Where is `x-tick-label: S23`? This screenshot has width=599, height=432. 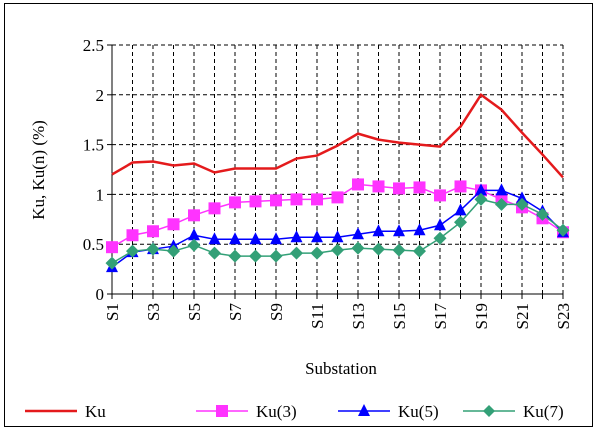 x-tick-label: S23 is located at coordinates (563, 316).